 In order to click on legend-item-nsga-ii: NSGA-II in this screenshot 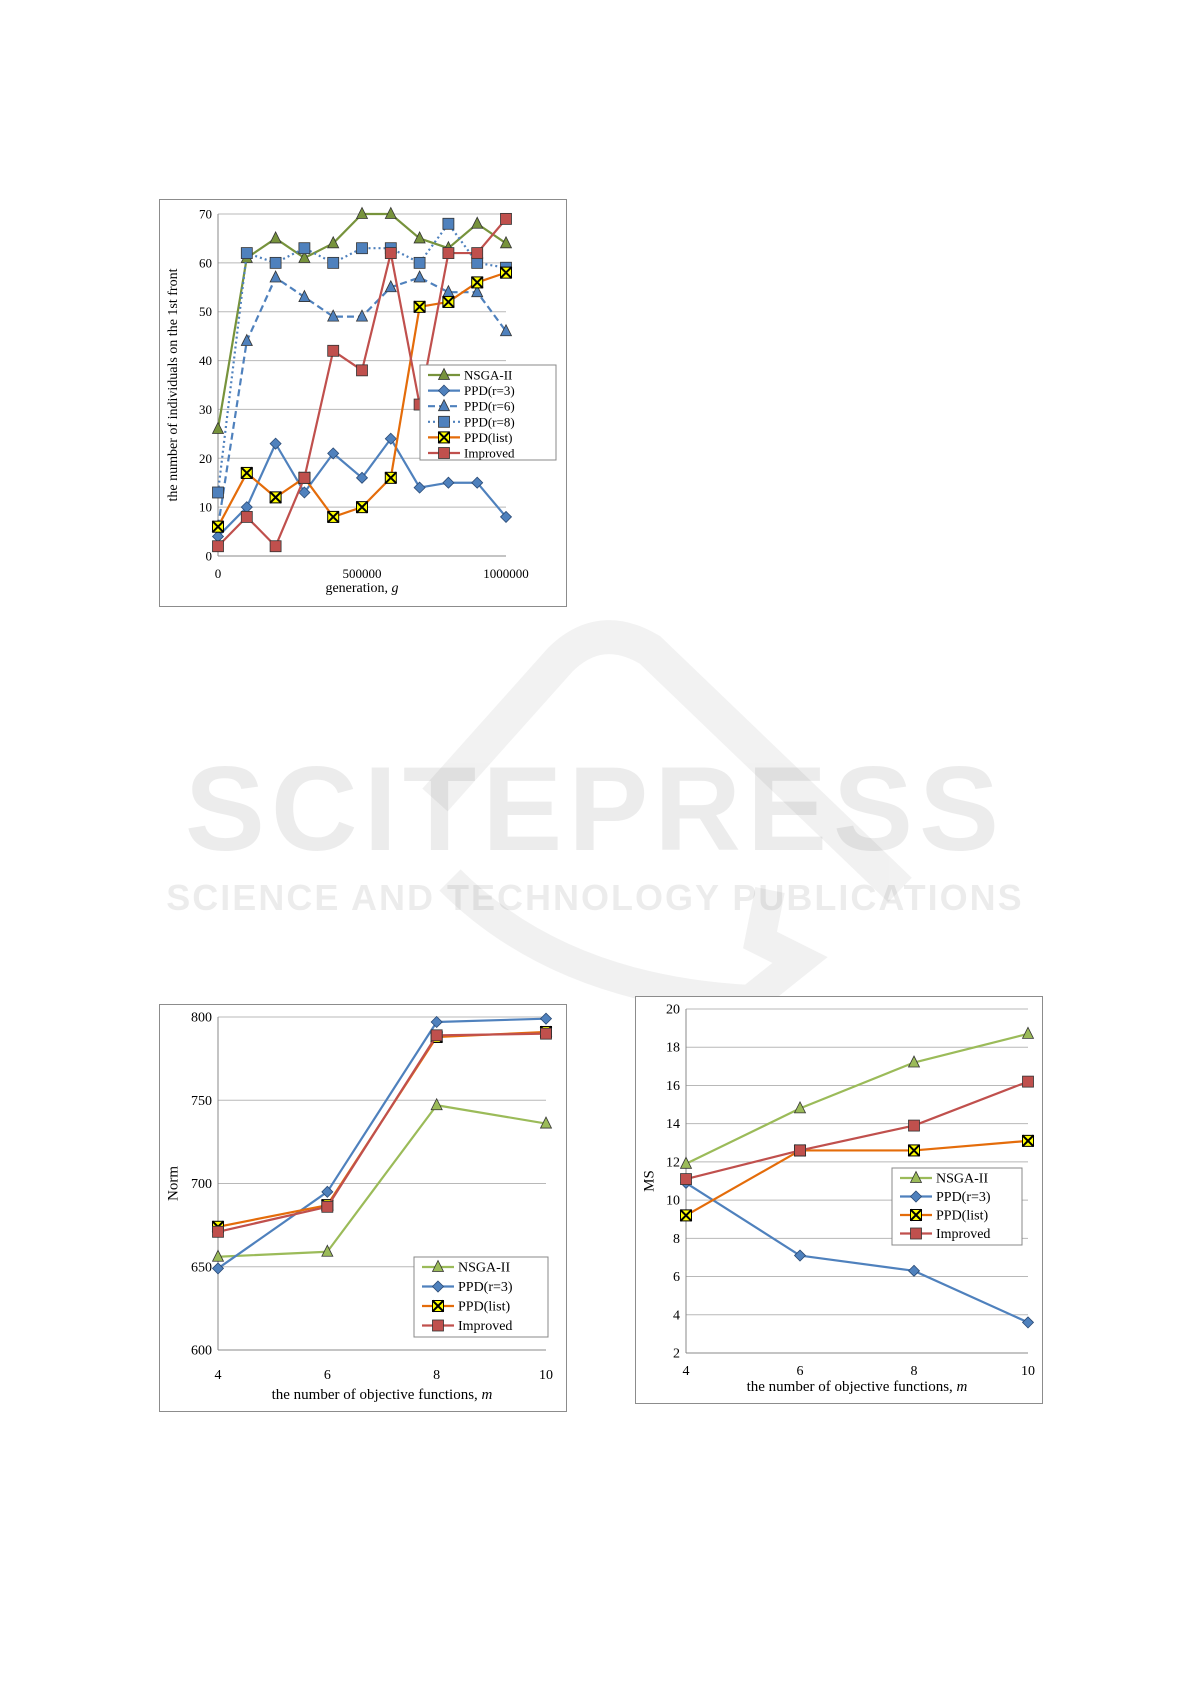, I will do `click(466, 1267)`.